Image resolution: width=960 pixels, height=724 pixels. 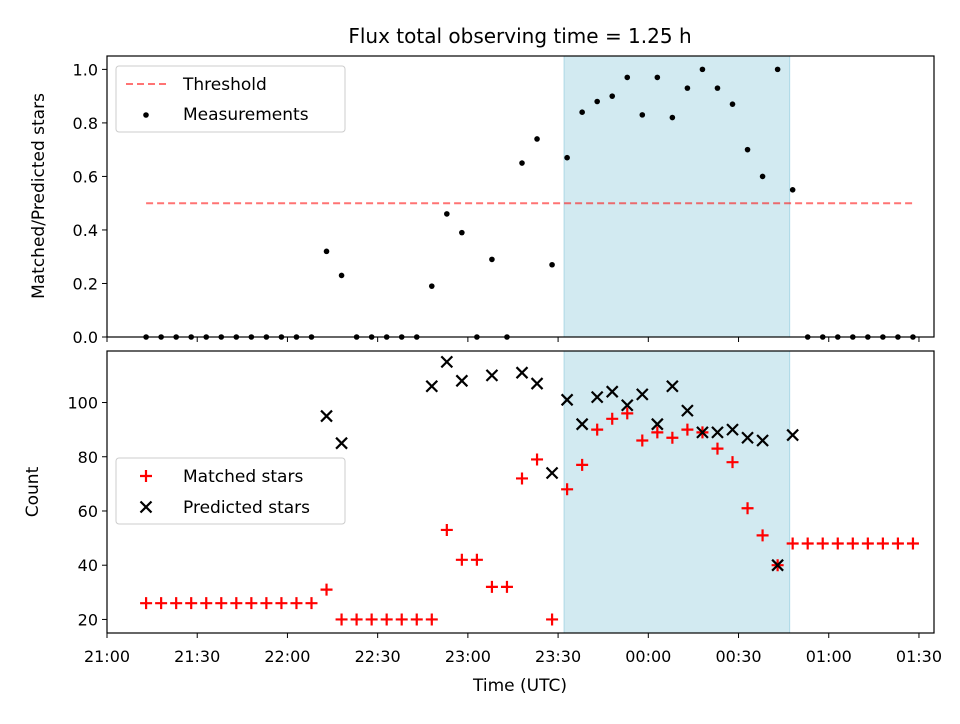 I want to click on legend-predicted-swatch, so click(x=146, y=507).